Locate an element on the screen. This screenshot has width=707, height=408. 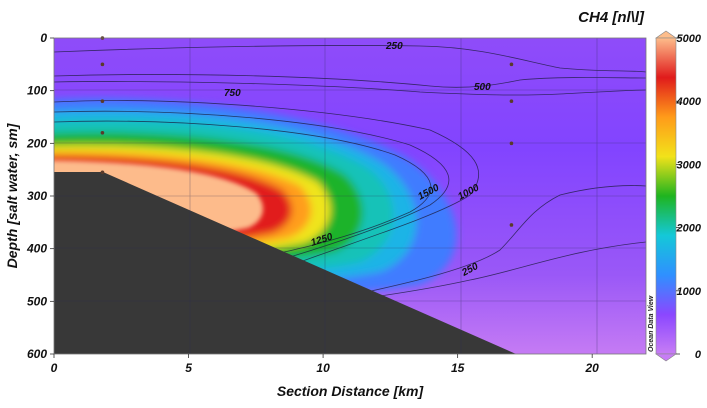
x-tick-label: 15 is located at coordinates (458, 368).